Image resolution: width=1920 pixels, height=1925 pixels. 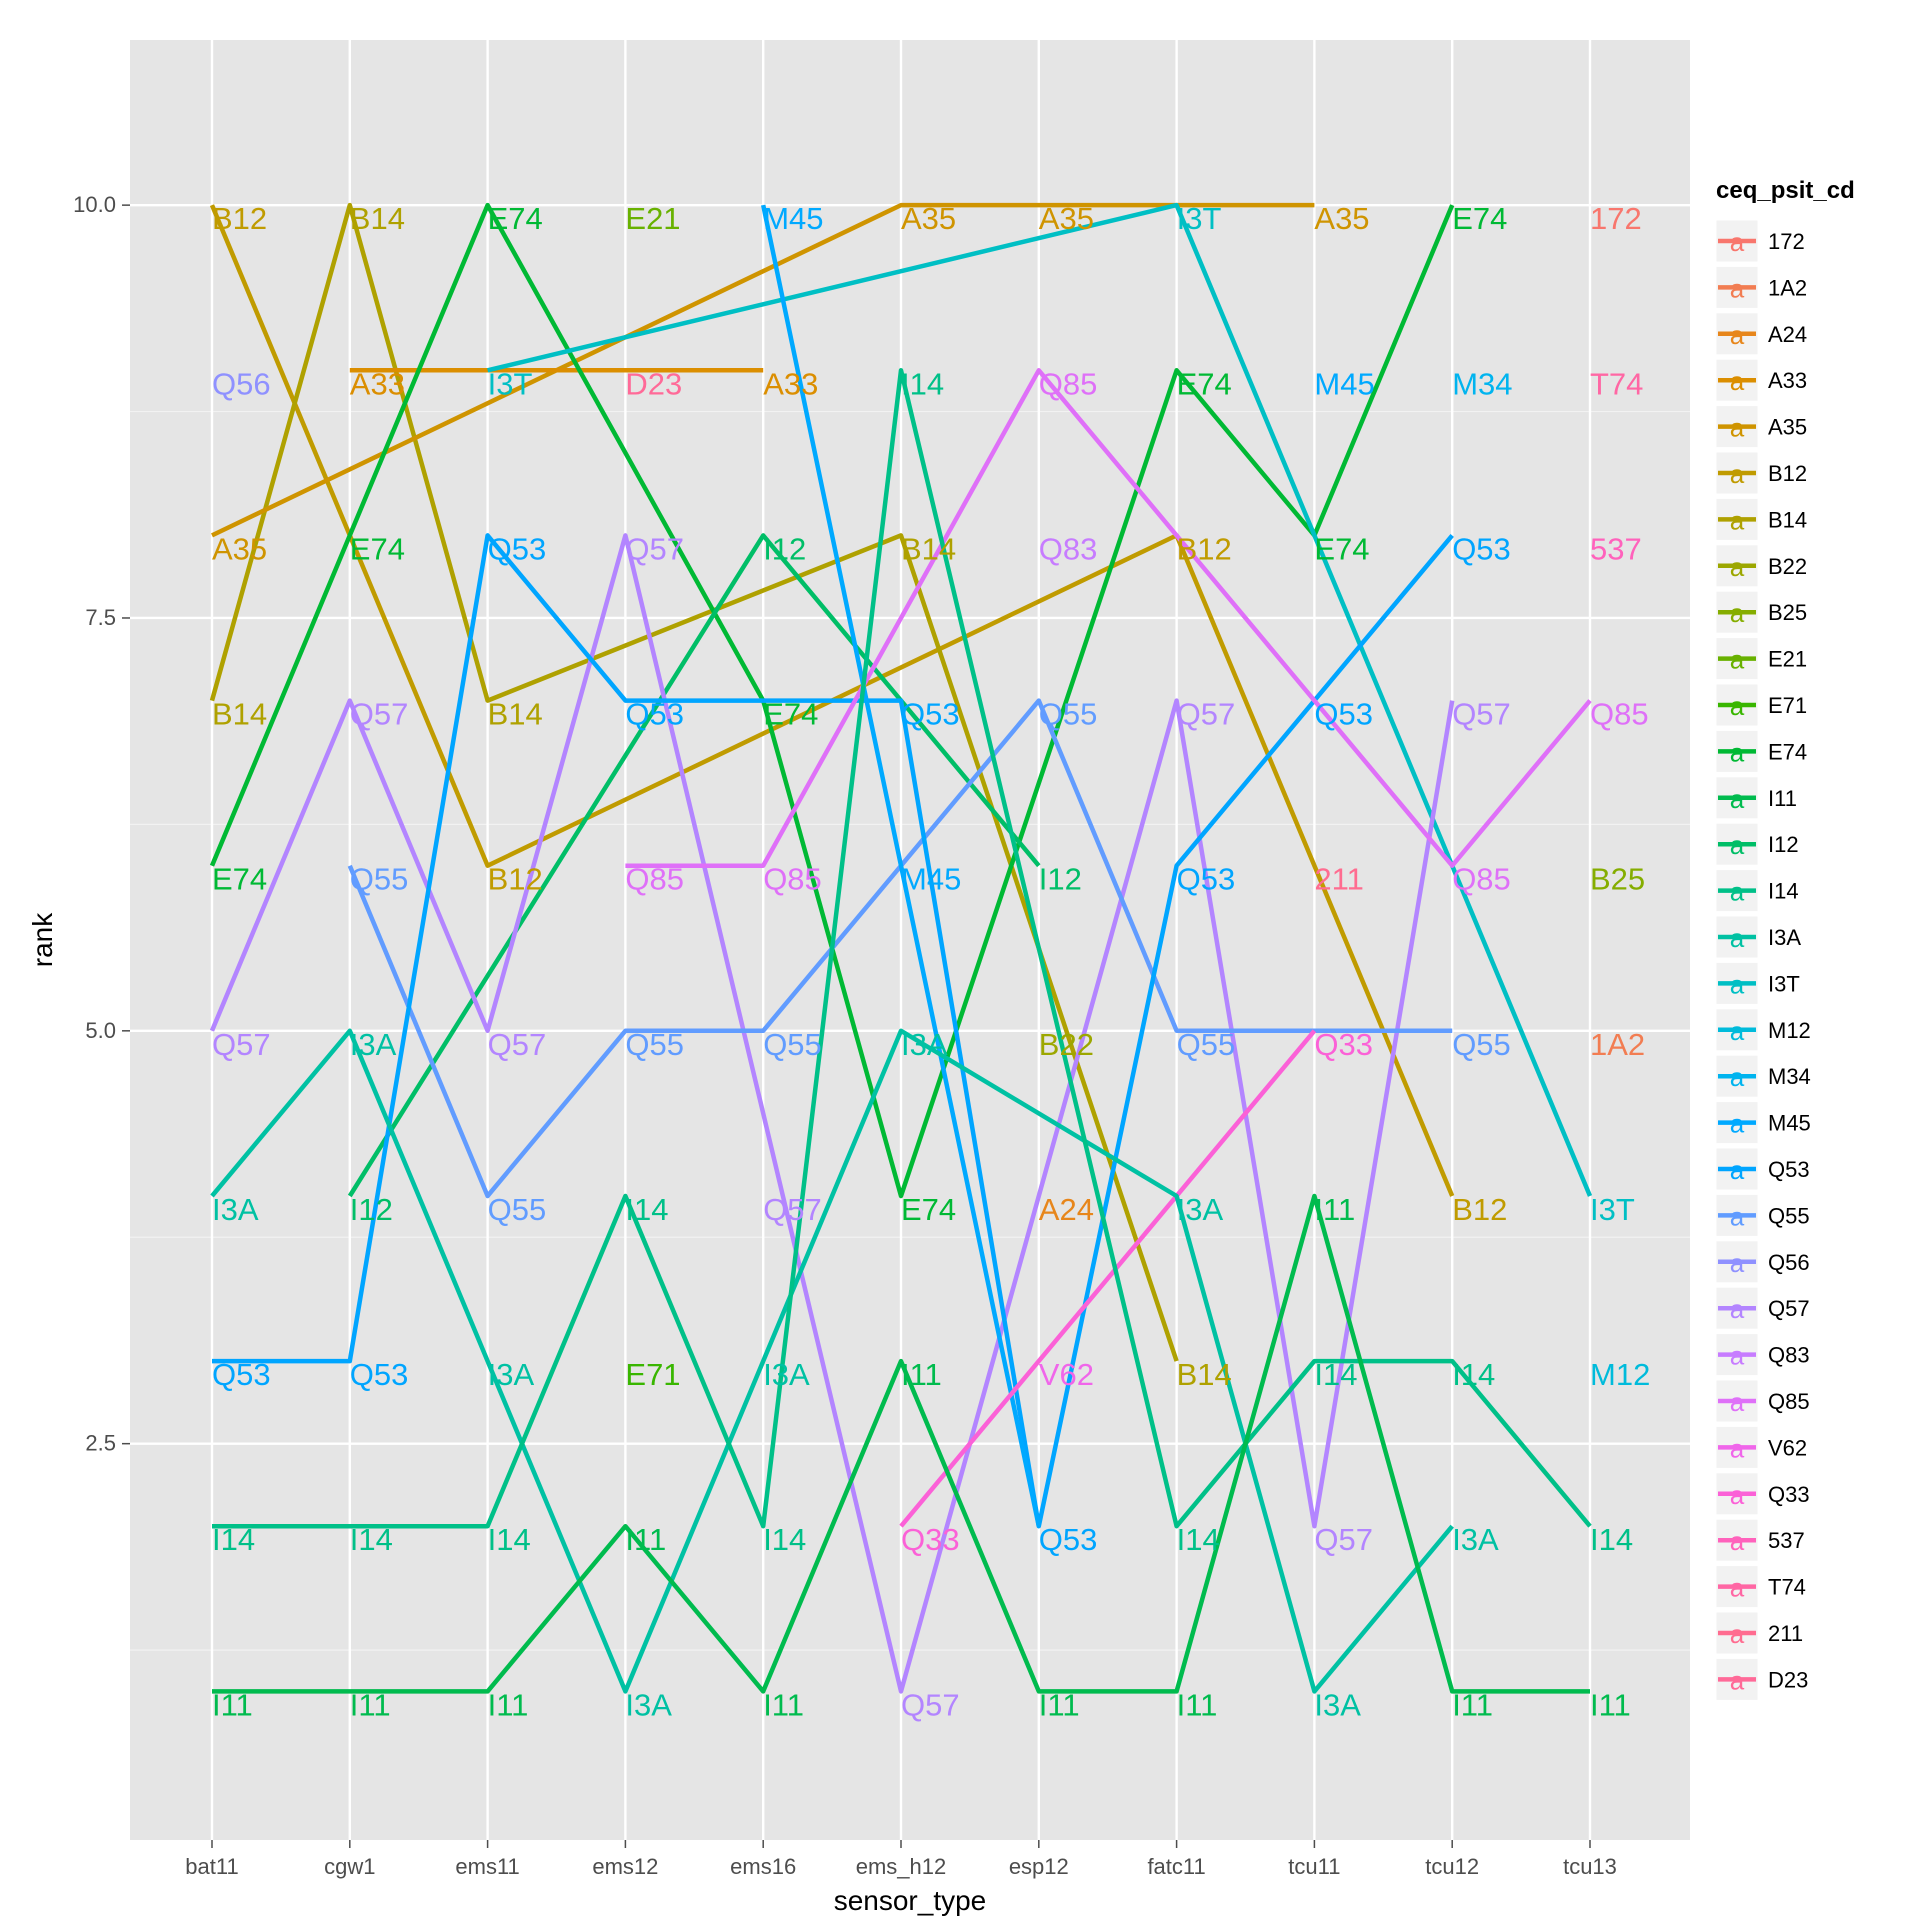 What do you see at coordinates (694, 865) in the screenshot?
I see `series-line-I12` at bounding box center [694, 865].